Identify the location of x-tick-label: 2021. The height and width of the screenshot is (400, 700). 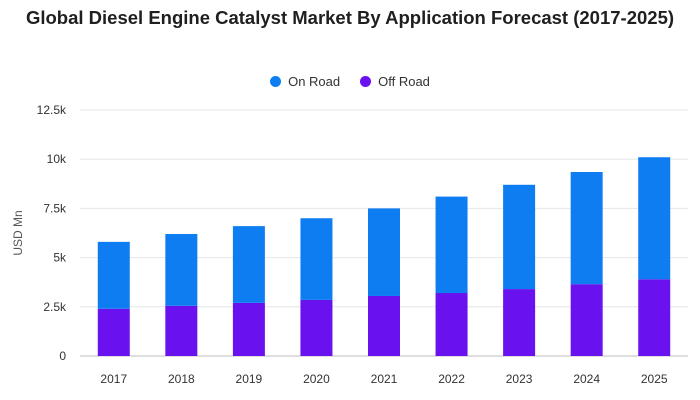
(384, 379).